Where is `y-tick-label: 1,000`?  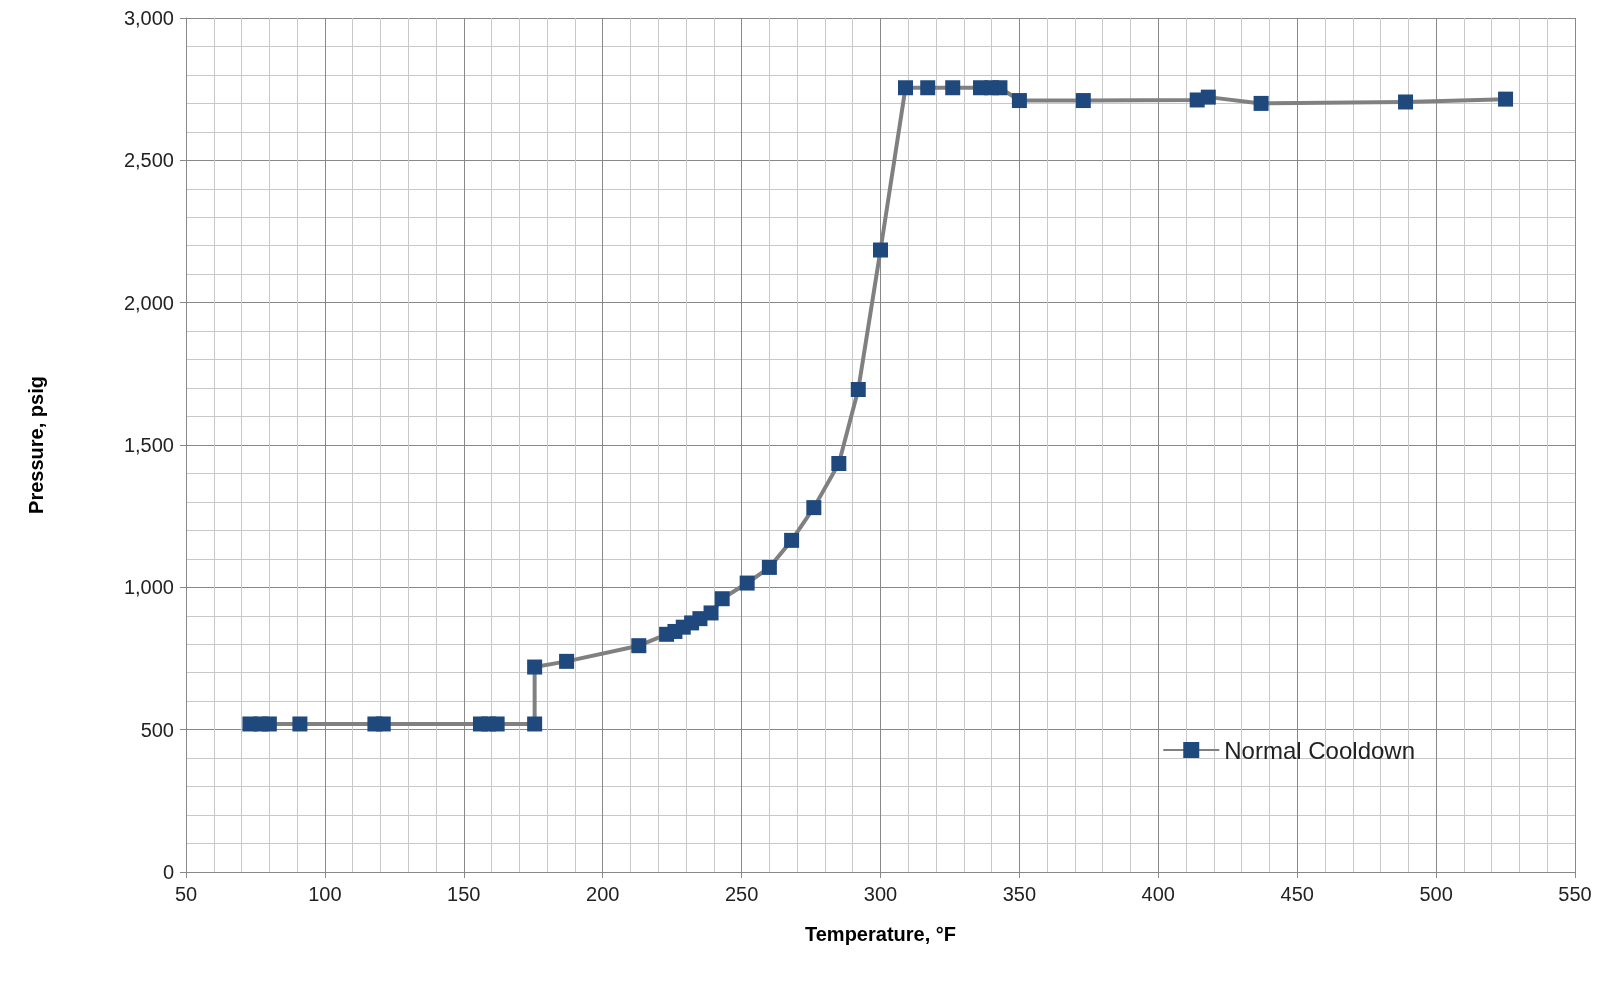 y-tick-label: 1,000 is located at coordinates (148, 587).